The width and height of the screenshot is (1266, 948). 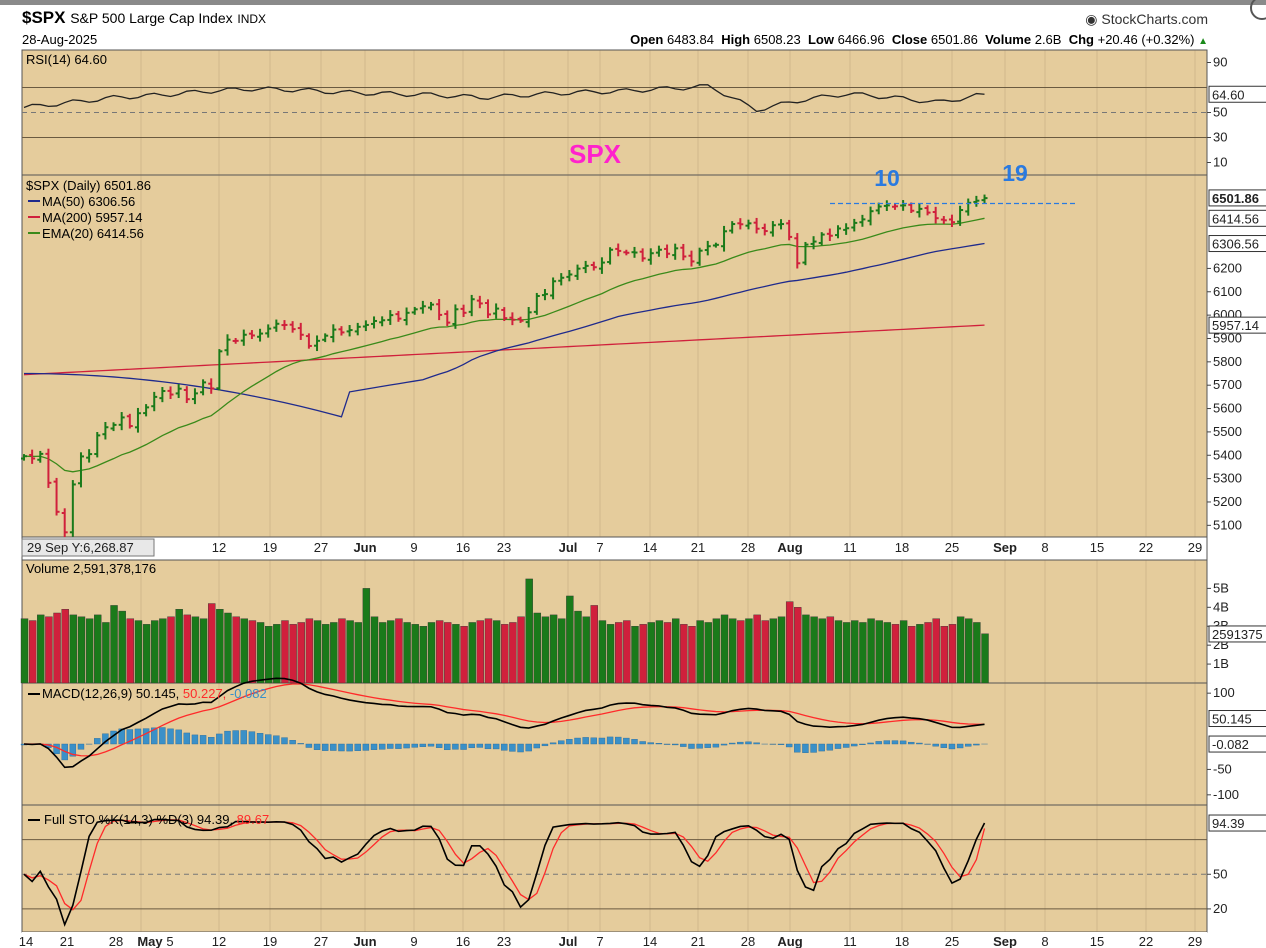 What do you see at coordinates (1005, 547) in the screenshot?
I see `x-tick-label: Sep` at bounding box center [1005, 547].